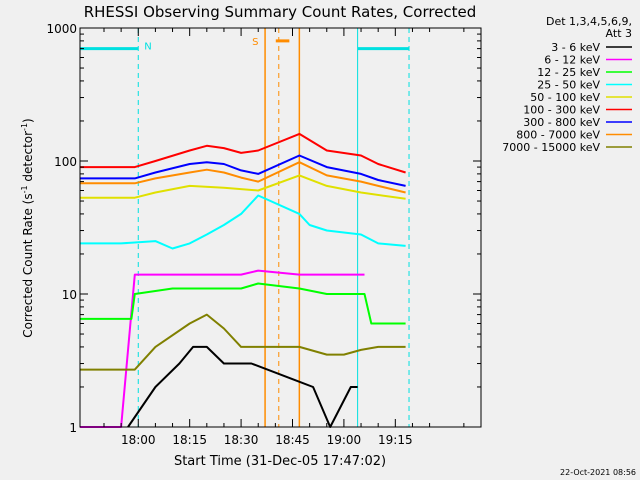 This screenshot has height=480, width=640. What do you see at coordinates (147, 47) in the screenshot?
I see `night-label: N` at bounding box center [147, 47].